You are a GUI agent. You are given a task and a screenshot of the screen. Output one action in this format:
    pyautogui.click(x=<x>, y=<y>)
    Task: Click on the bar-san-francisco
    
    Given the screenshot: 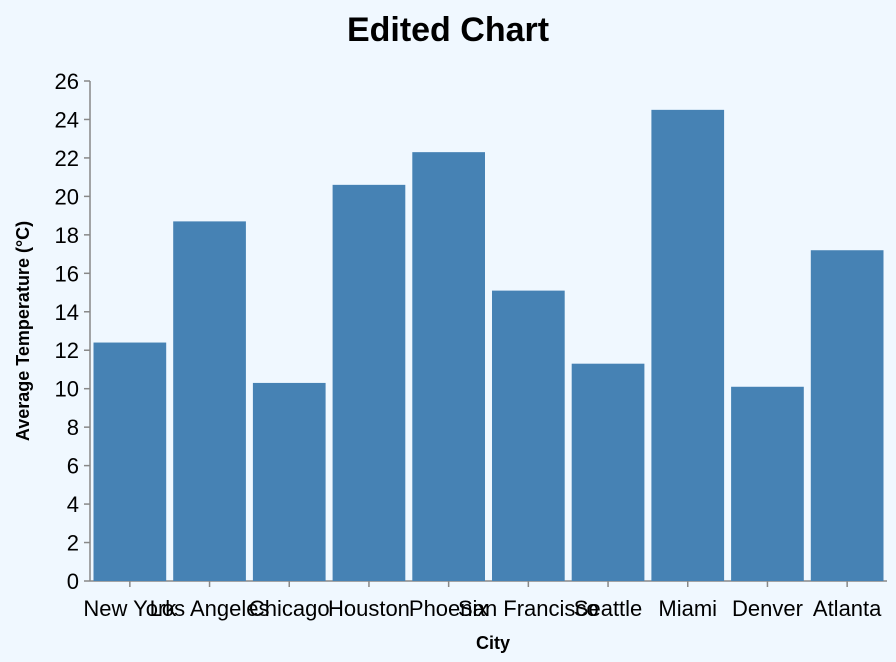 What is the action you would take?
    pyautogui.click(x=528, y=435)
    